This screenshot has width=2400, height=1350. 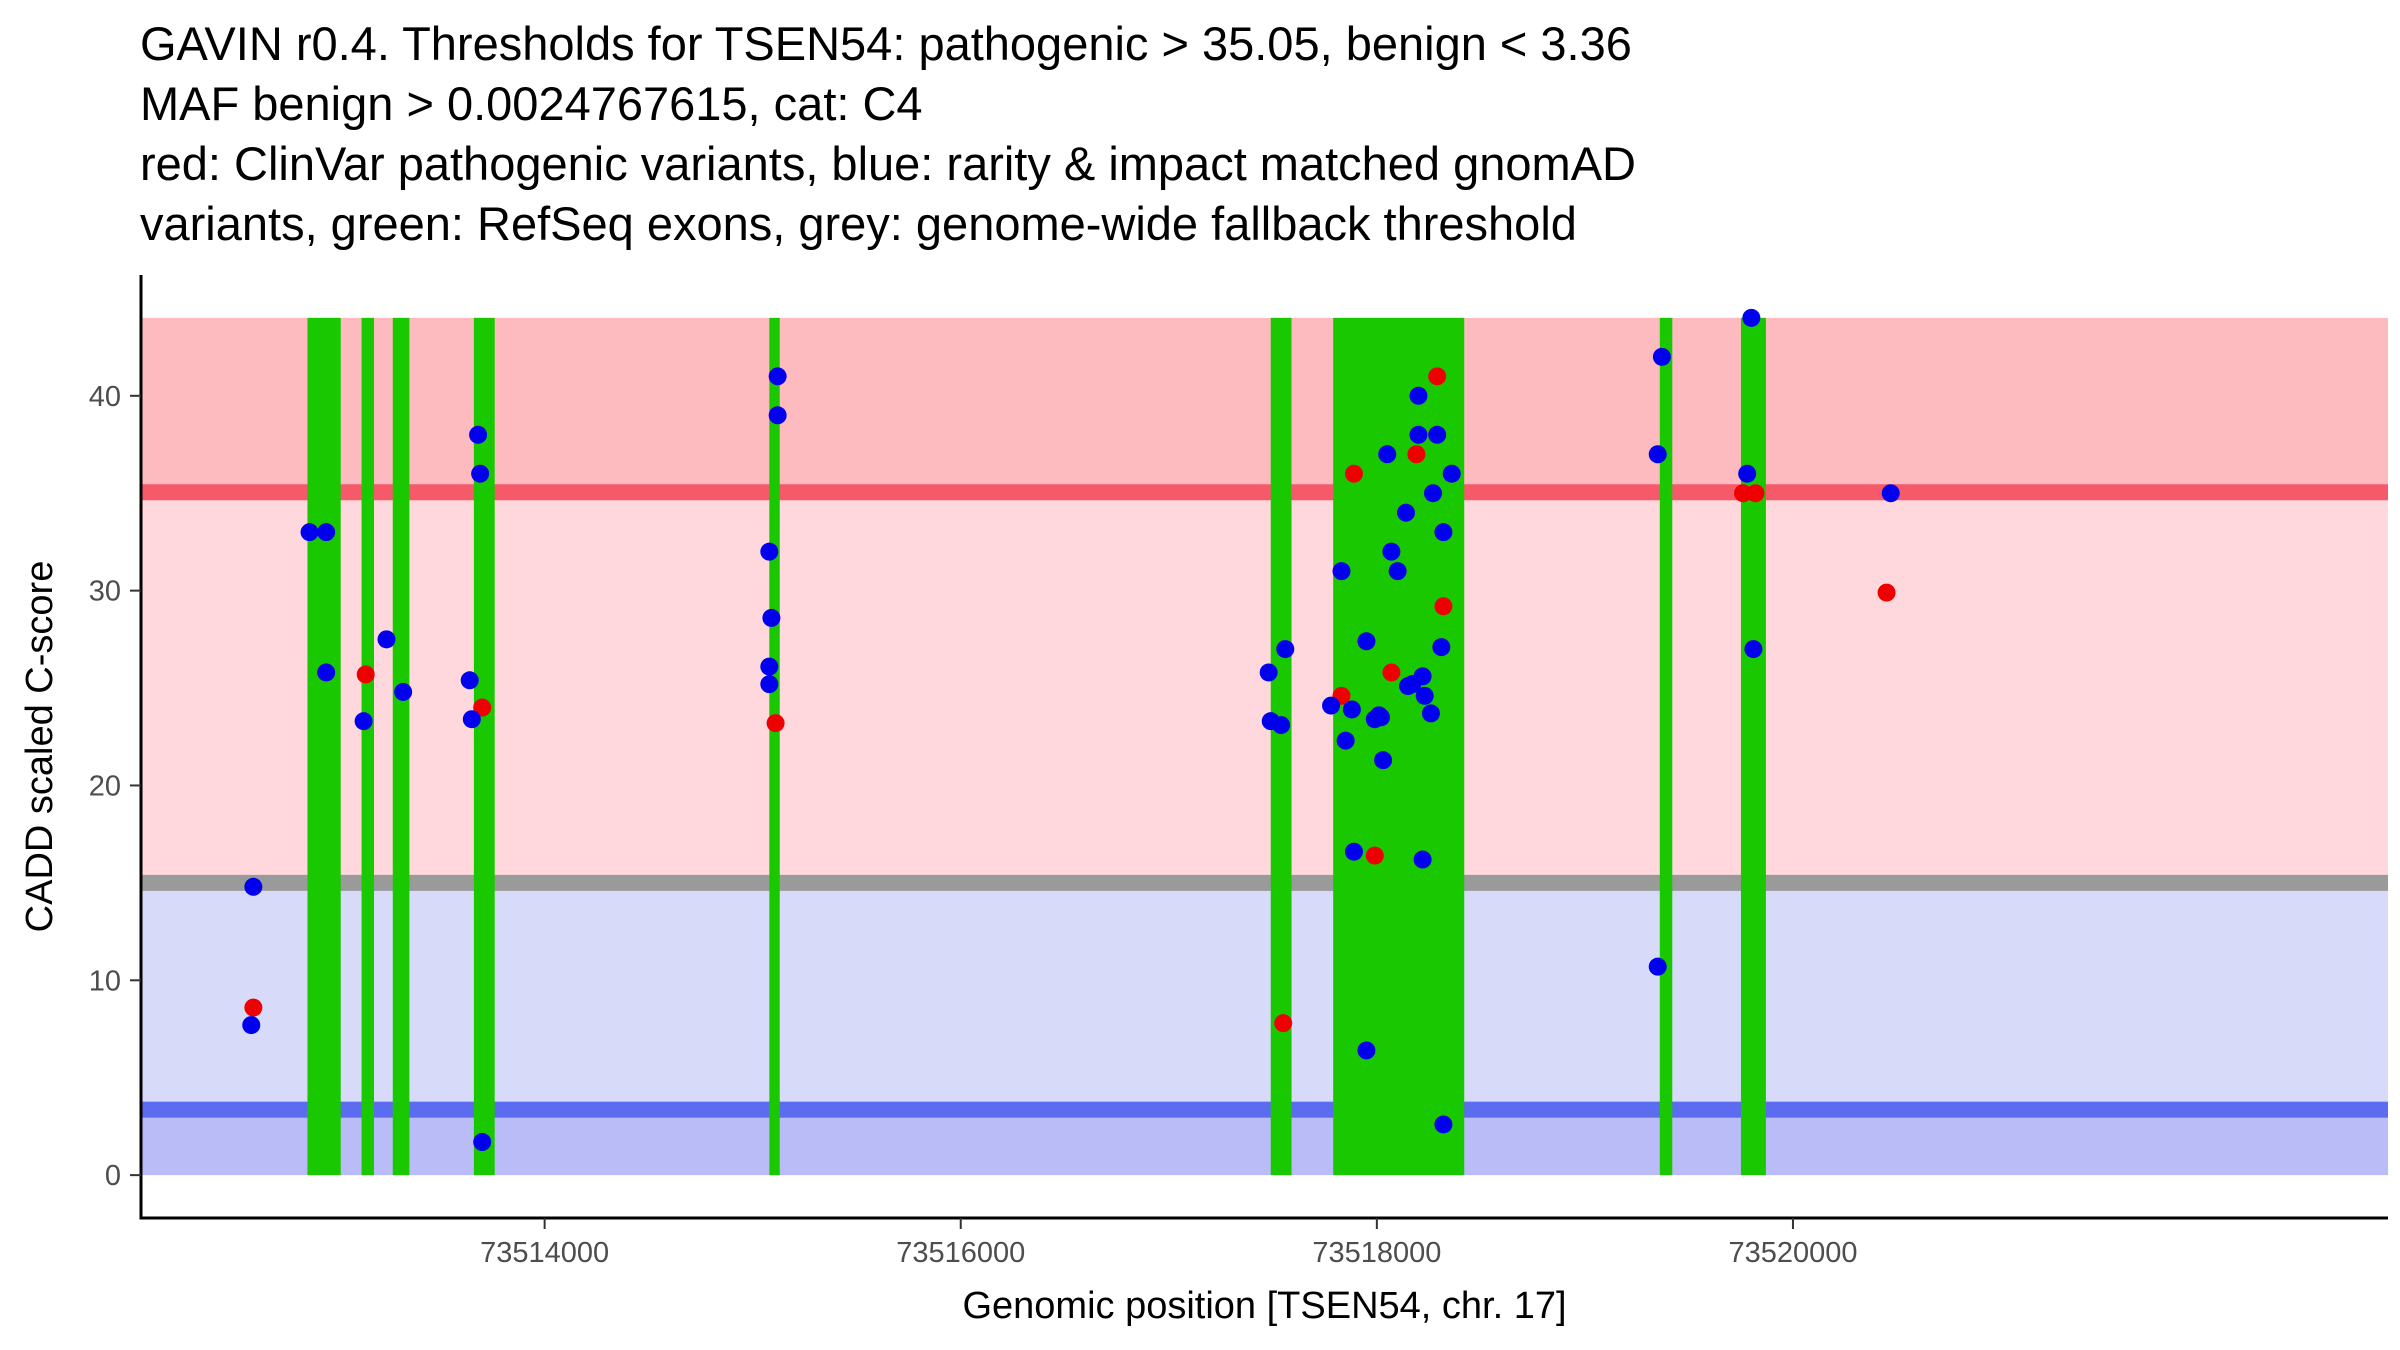 I want to click on benign-zone, so click(x=1264, y=1142).